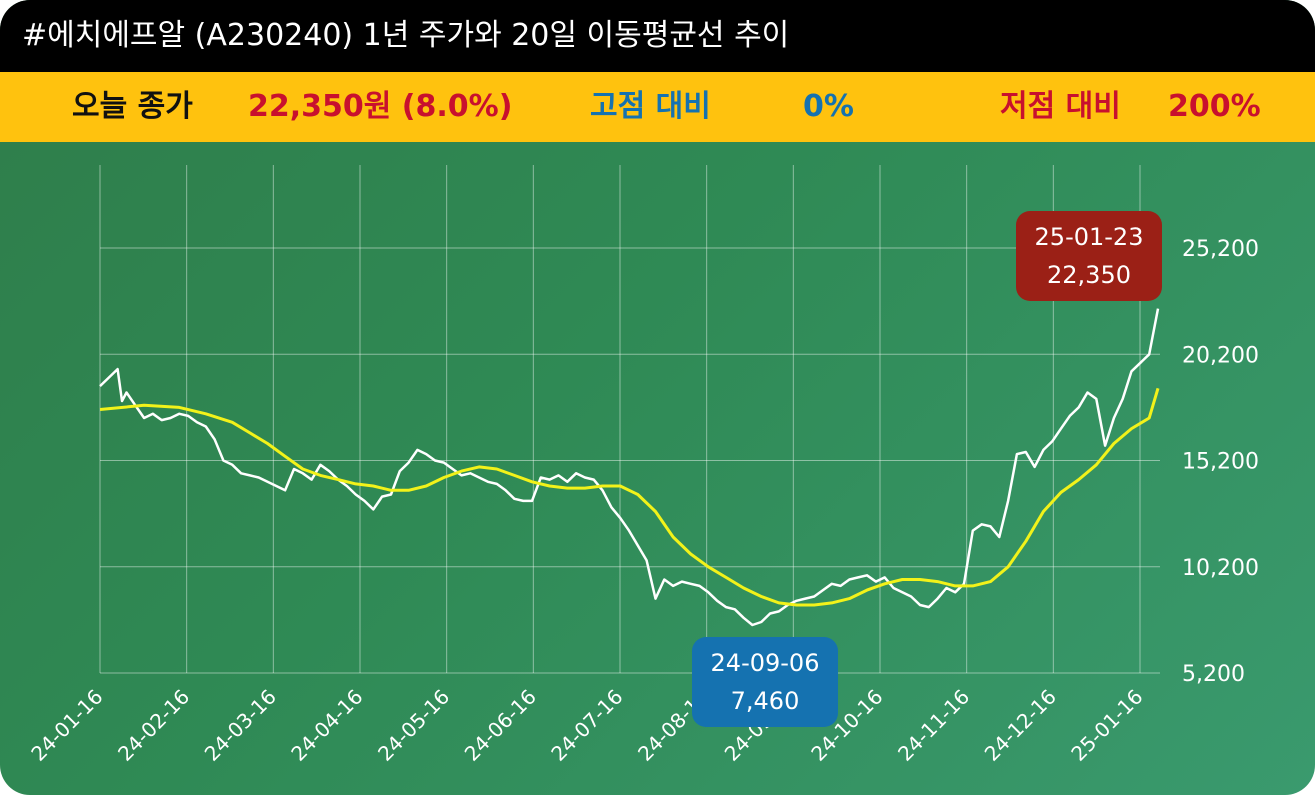 The width and height of the screenshot is (1315, 795). I want to click on high-callout-date: 25-01-23, so click(1089, 237).